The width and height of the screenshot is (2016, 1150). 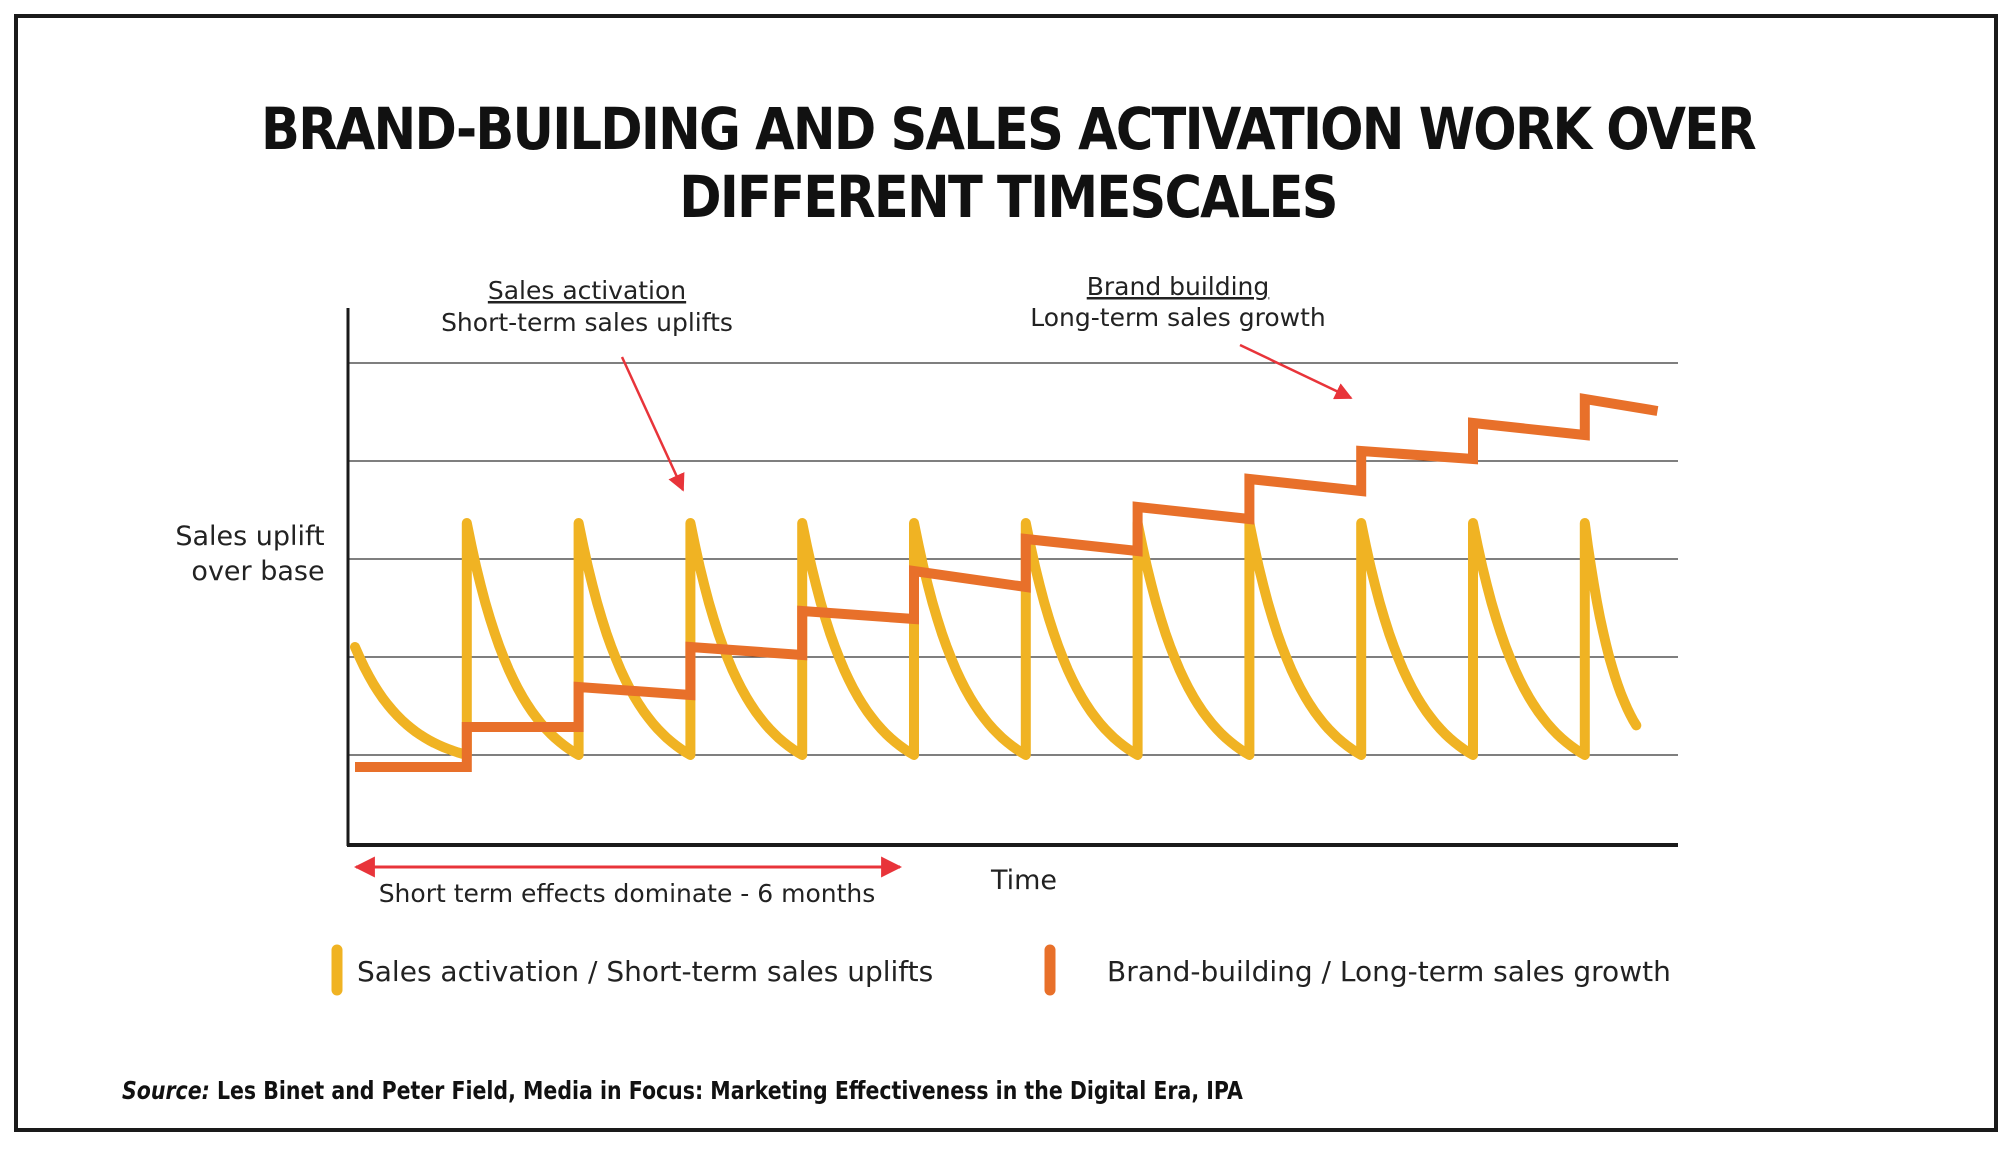 I want to click on source-label: Source:, so click(x=166, y=1090).